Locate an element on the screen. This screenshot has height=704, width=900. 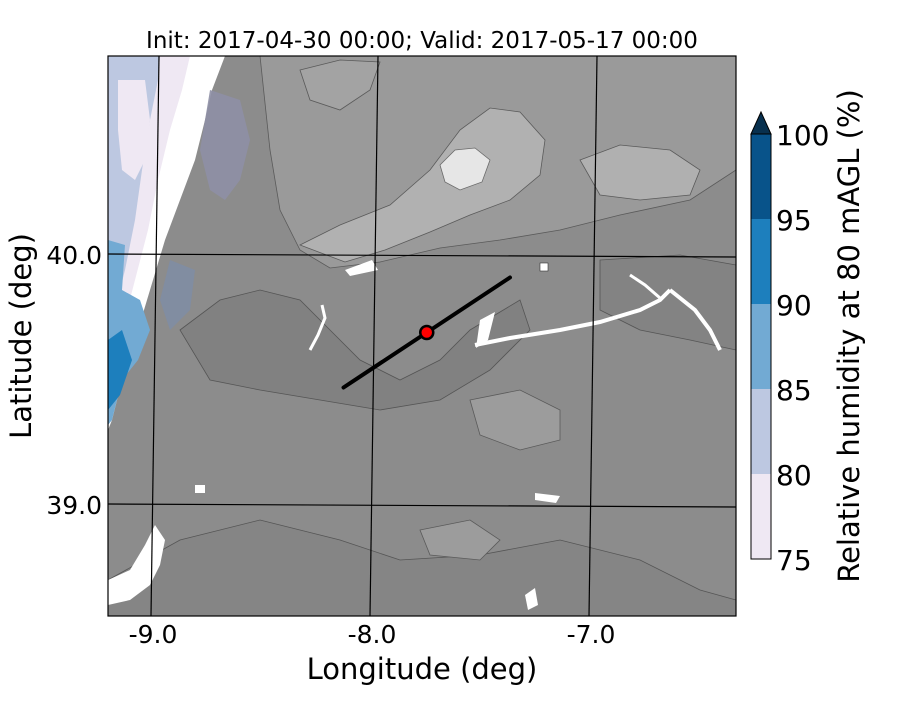
x-tick-label: -8.0 is located at coordinates (372, 634).